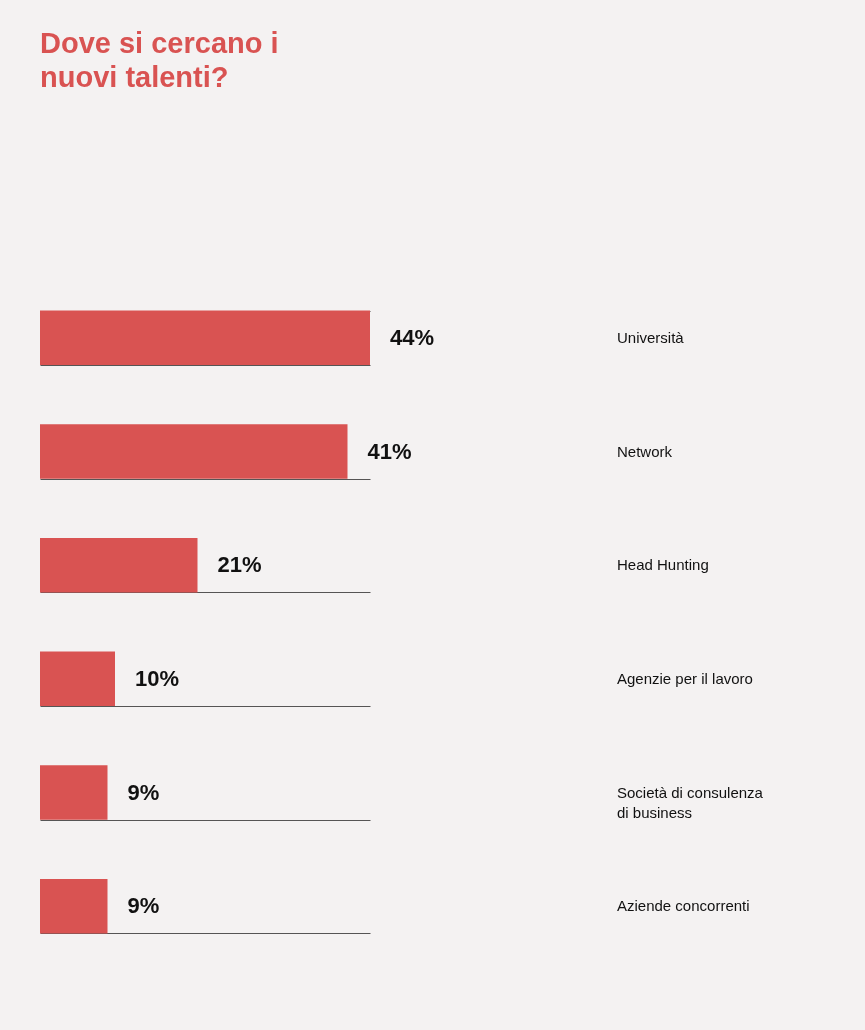 This screenshot has width=865, height=1030. Describe the element at coordinates (683, 906) in the screenshot. I see `y-tick-label: Aziende concorrenti` at that location.